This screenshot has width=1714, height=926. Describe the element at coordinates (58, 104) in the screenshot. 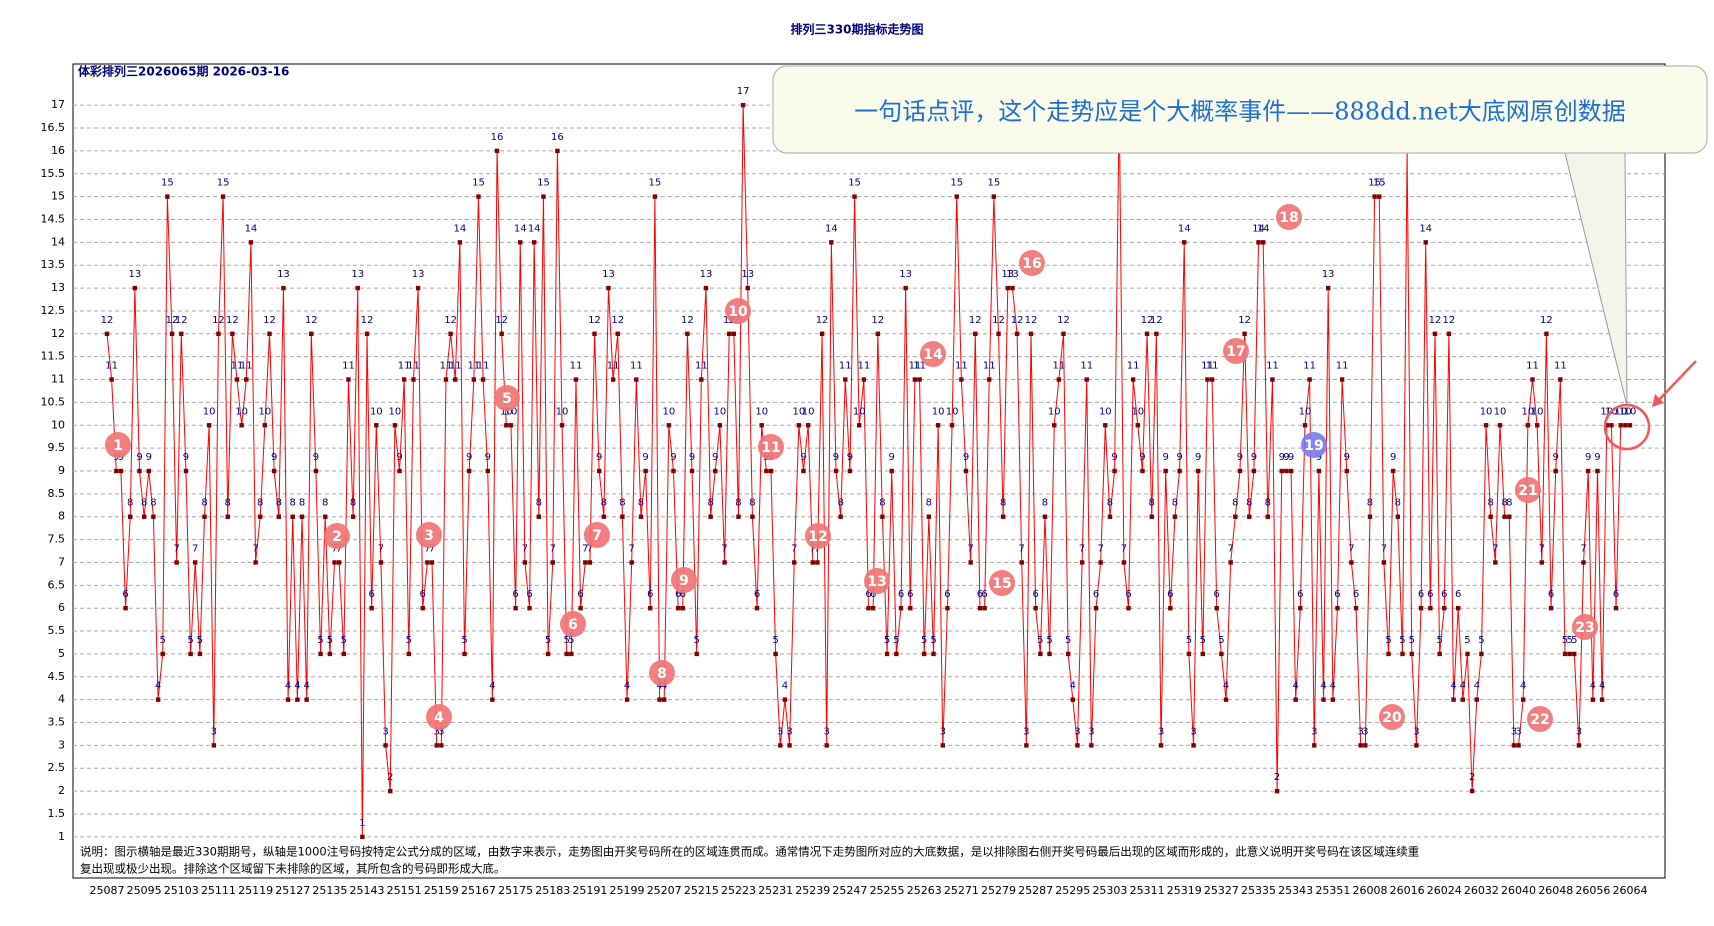

I see `y-tick-label: 17` at that location.